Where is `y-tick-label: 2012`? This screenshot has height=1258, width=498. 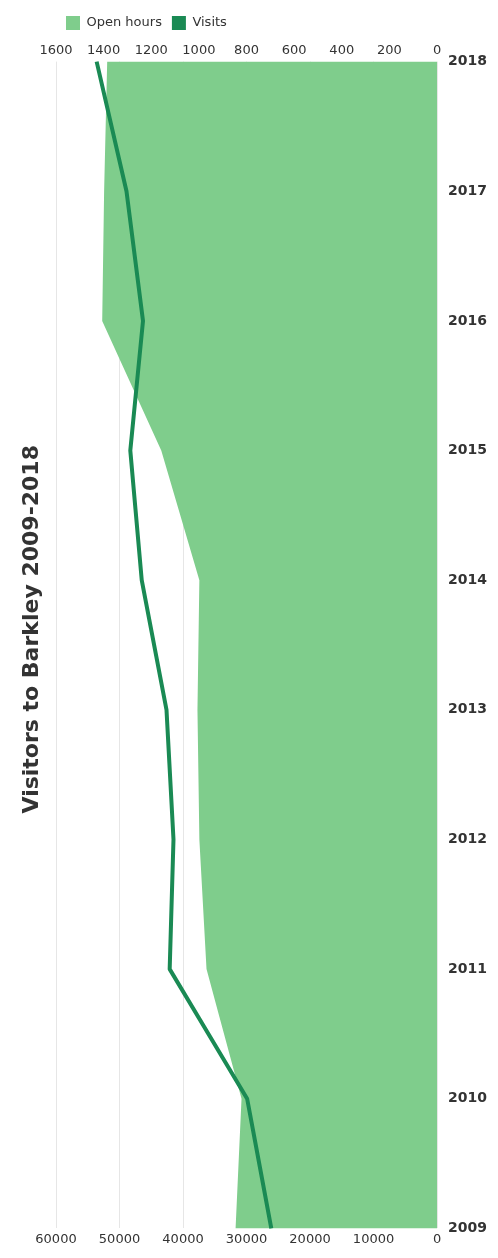 y-tick-label: 2012 is located at coordinates (467, 838).